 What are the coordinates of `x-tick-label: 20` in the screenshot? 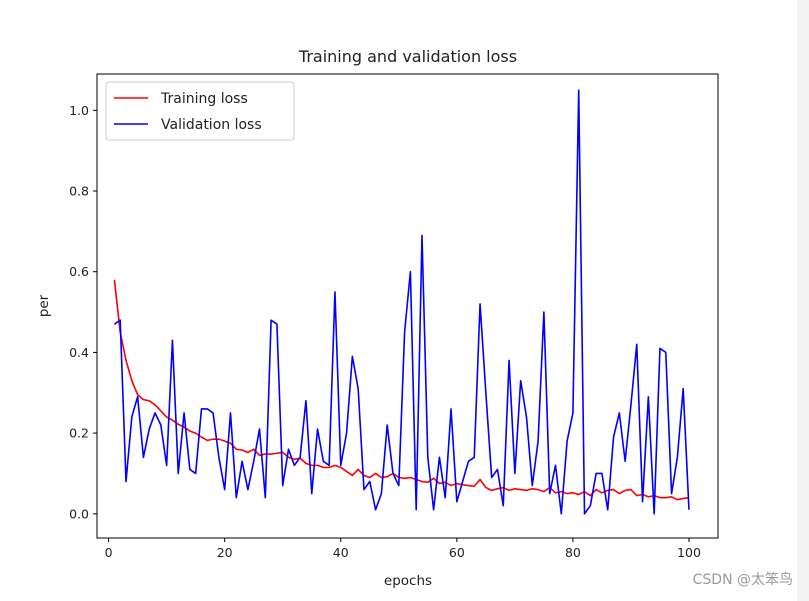 It's located at (225, 552).